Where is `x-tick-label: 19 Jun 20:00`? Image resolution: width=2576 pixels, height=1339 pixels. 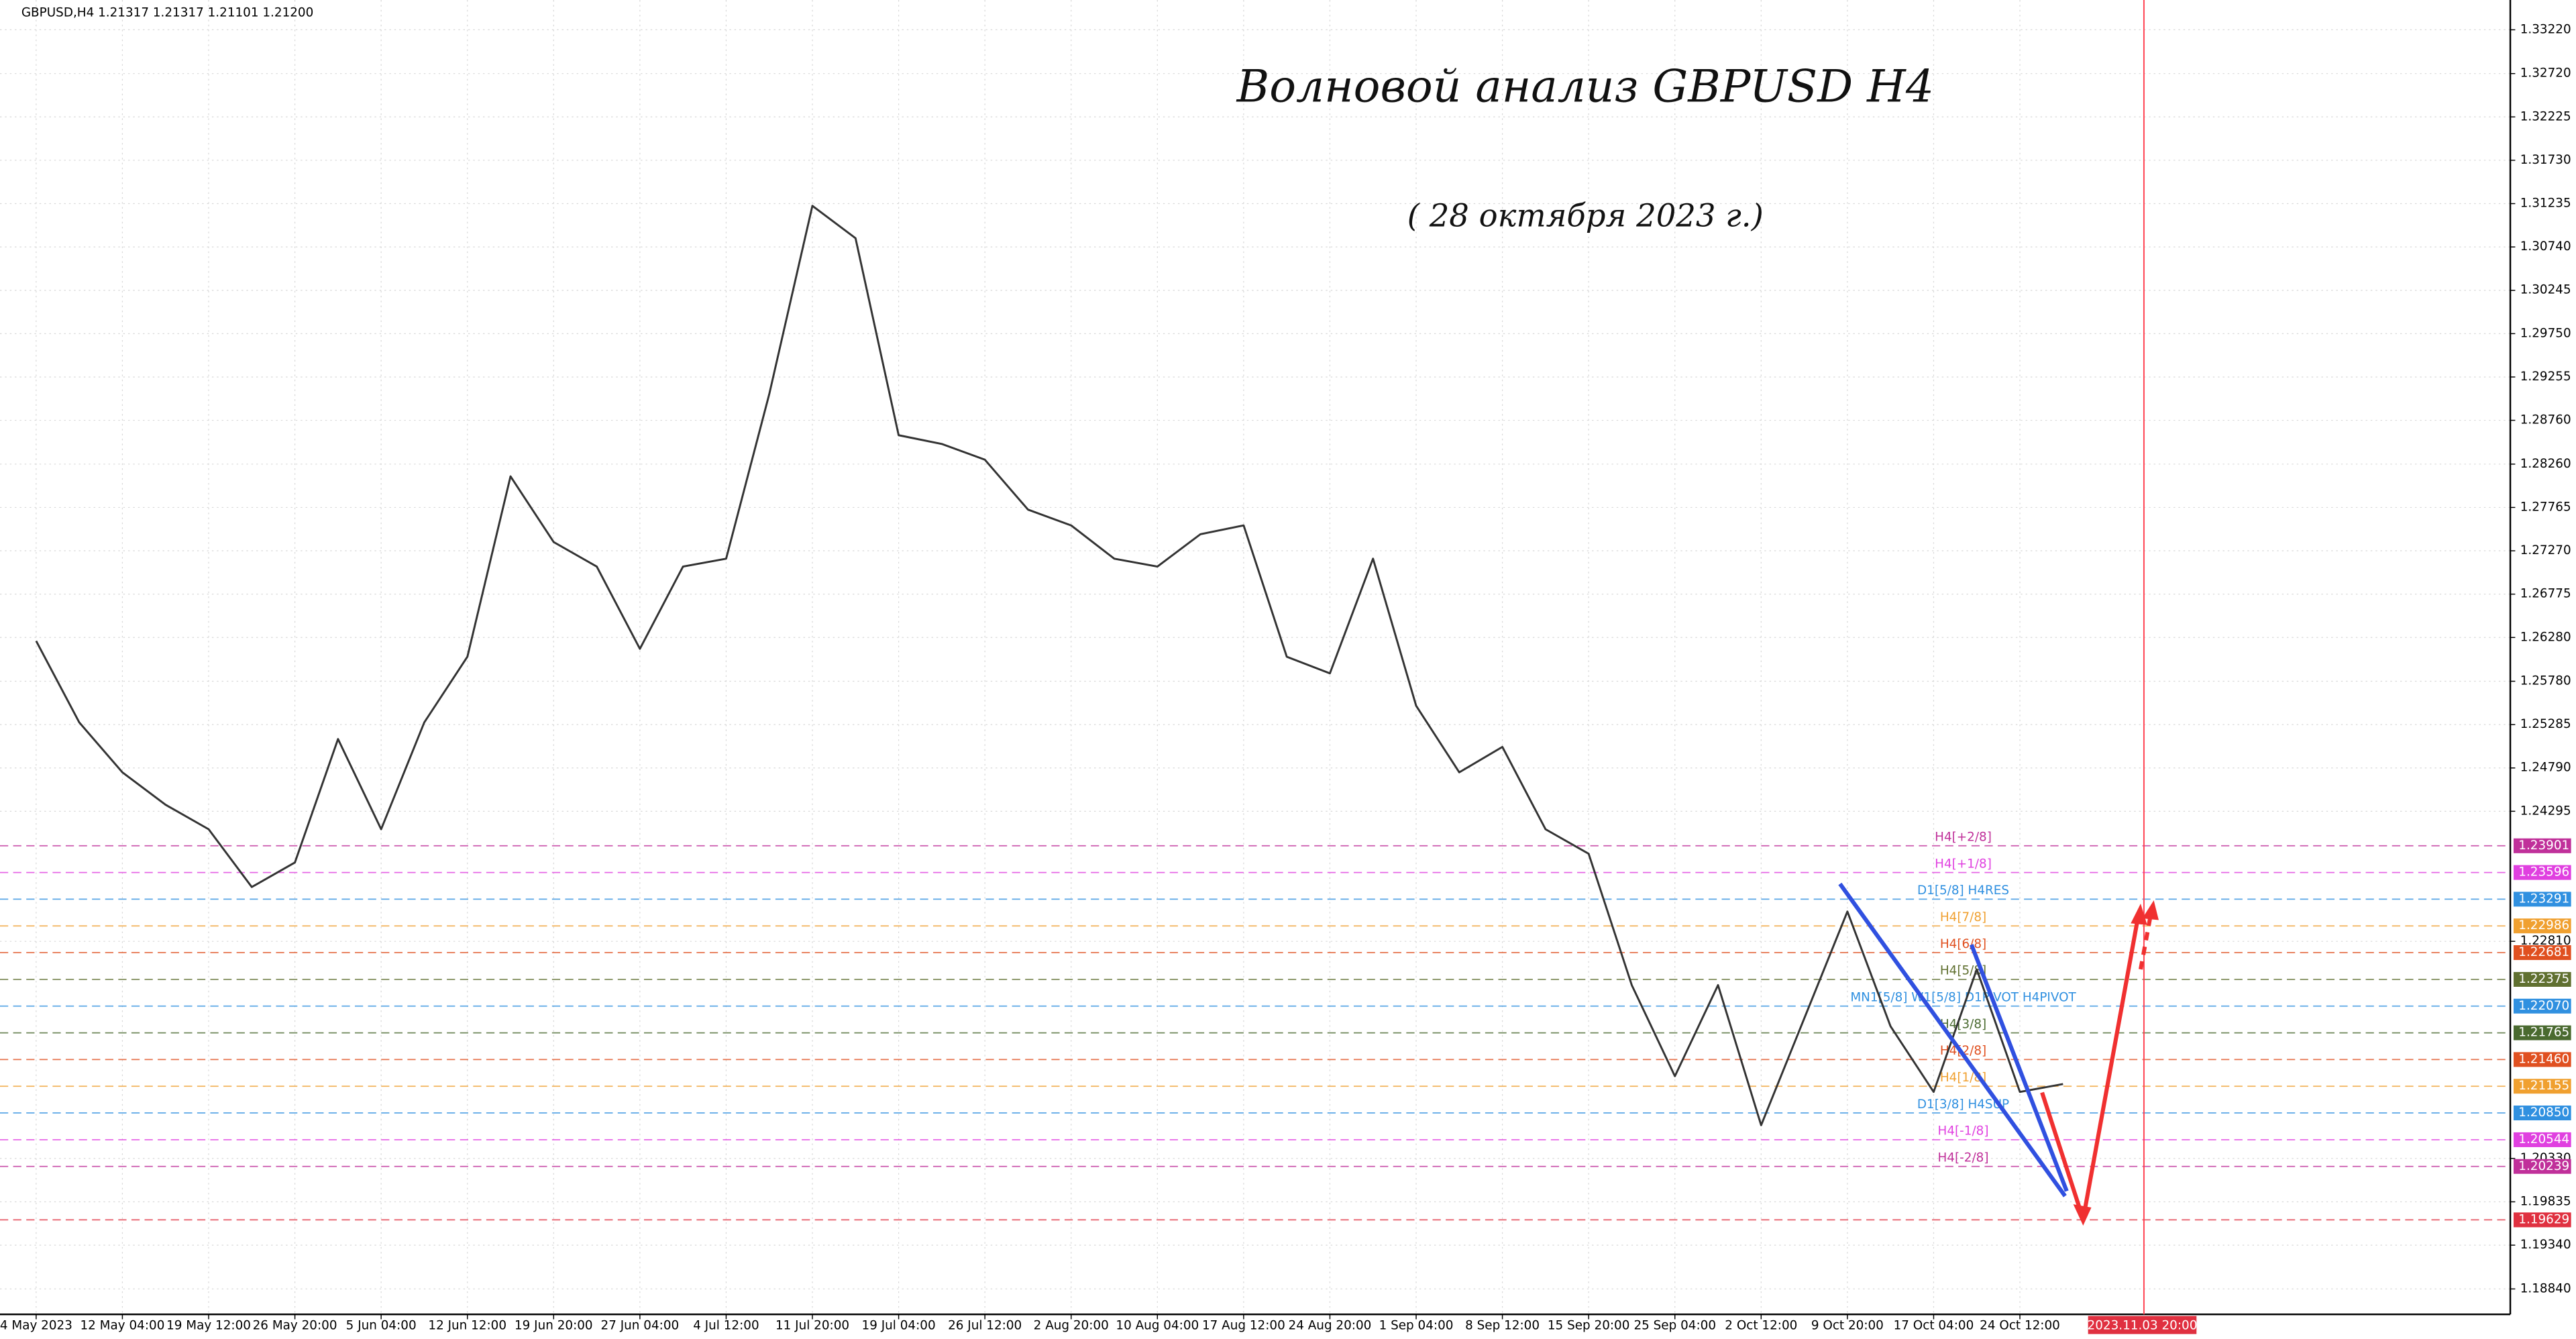 x-tick-label: 19 Jun 20:00 is located at coordinates (554, 1325).